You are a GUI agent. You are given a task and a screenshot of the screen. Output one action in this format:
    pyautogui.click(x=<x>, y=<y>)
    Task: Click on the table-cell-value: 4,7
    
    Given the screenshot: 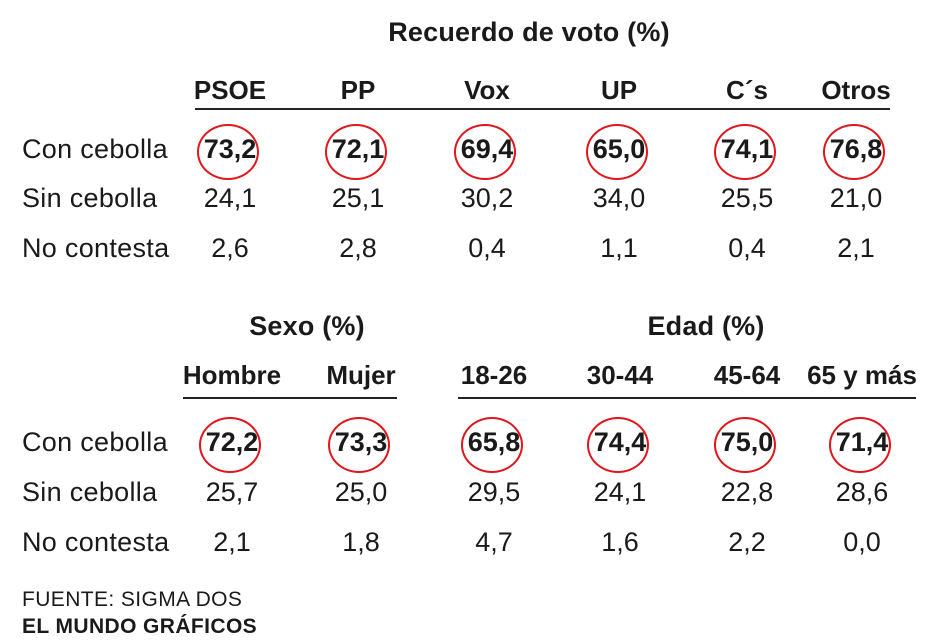 What is the action you would take?
    pyautogui.click(x=494, y=542)
    